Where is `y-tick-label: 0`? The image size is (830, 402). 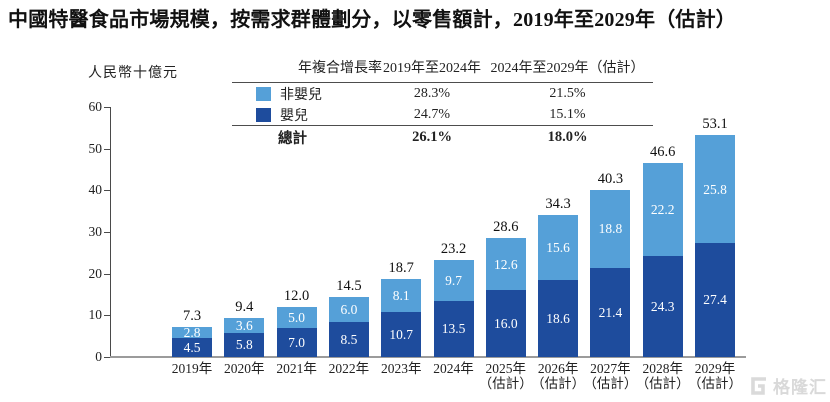 y-tick-label: 0 is located at coordinates (98, 356).